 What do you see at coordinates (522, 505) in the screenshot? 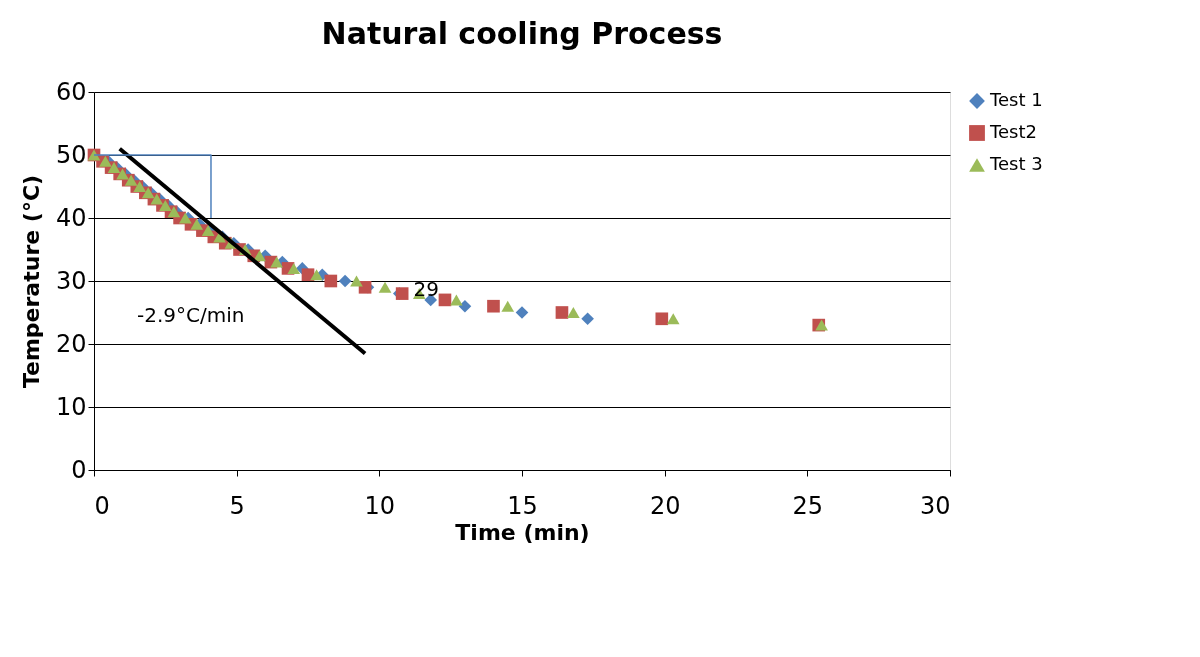
I see `x-tick-label: 15` at bounding box center [522, 505].